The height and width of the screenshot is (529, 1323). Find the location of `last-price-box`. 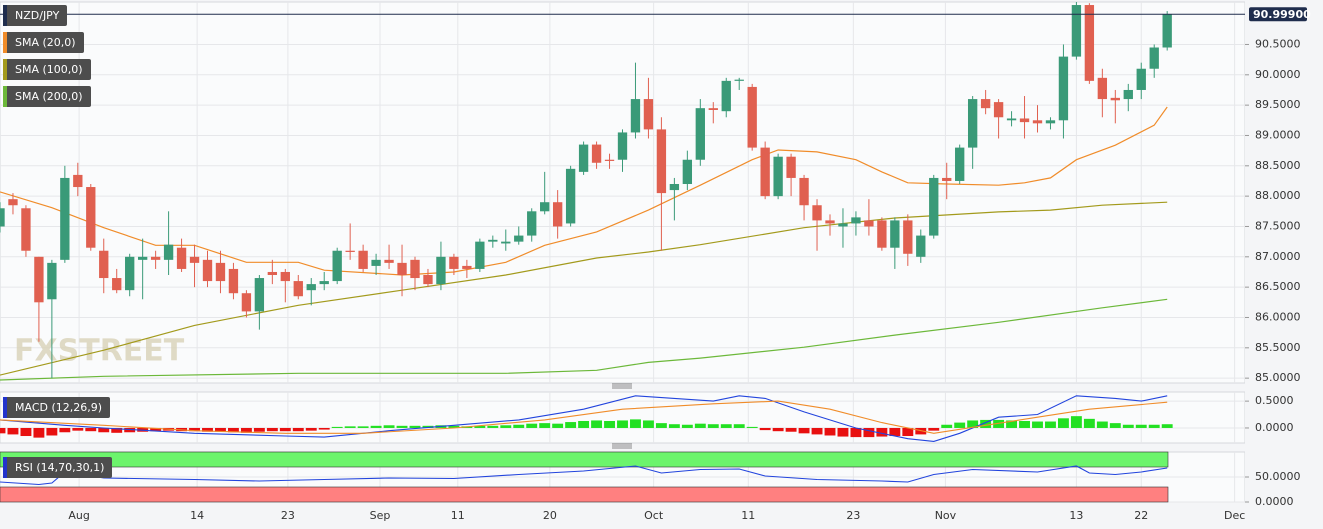

last-price-box is located at coordinates (1278, 14).